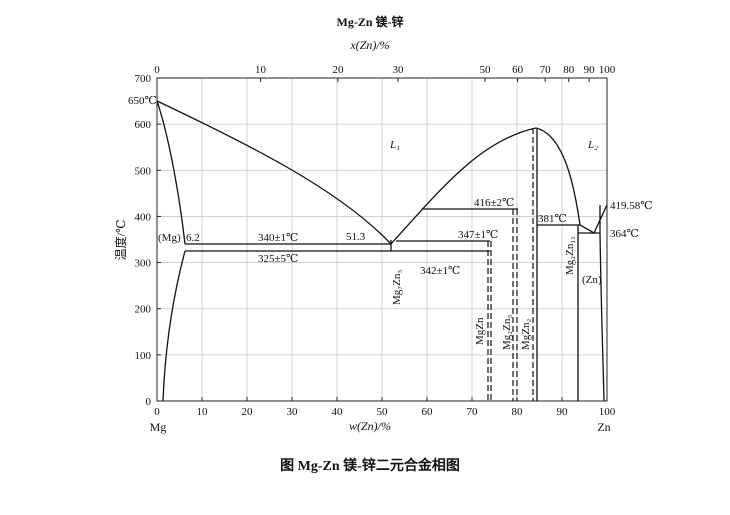  What do you see at coordinates (143, 310) in the screenshot?
I see `y-tick-label: 200` at bounding box center [143, 310].